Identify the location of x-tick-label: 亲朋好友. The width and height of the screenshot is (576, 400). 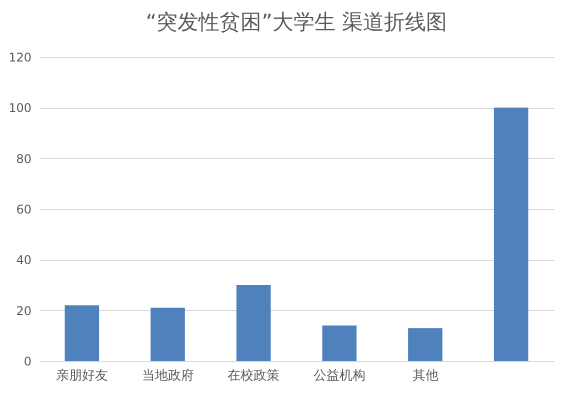
(82, 376).